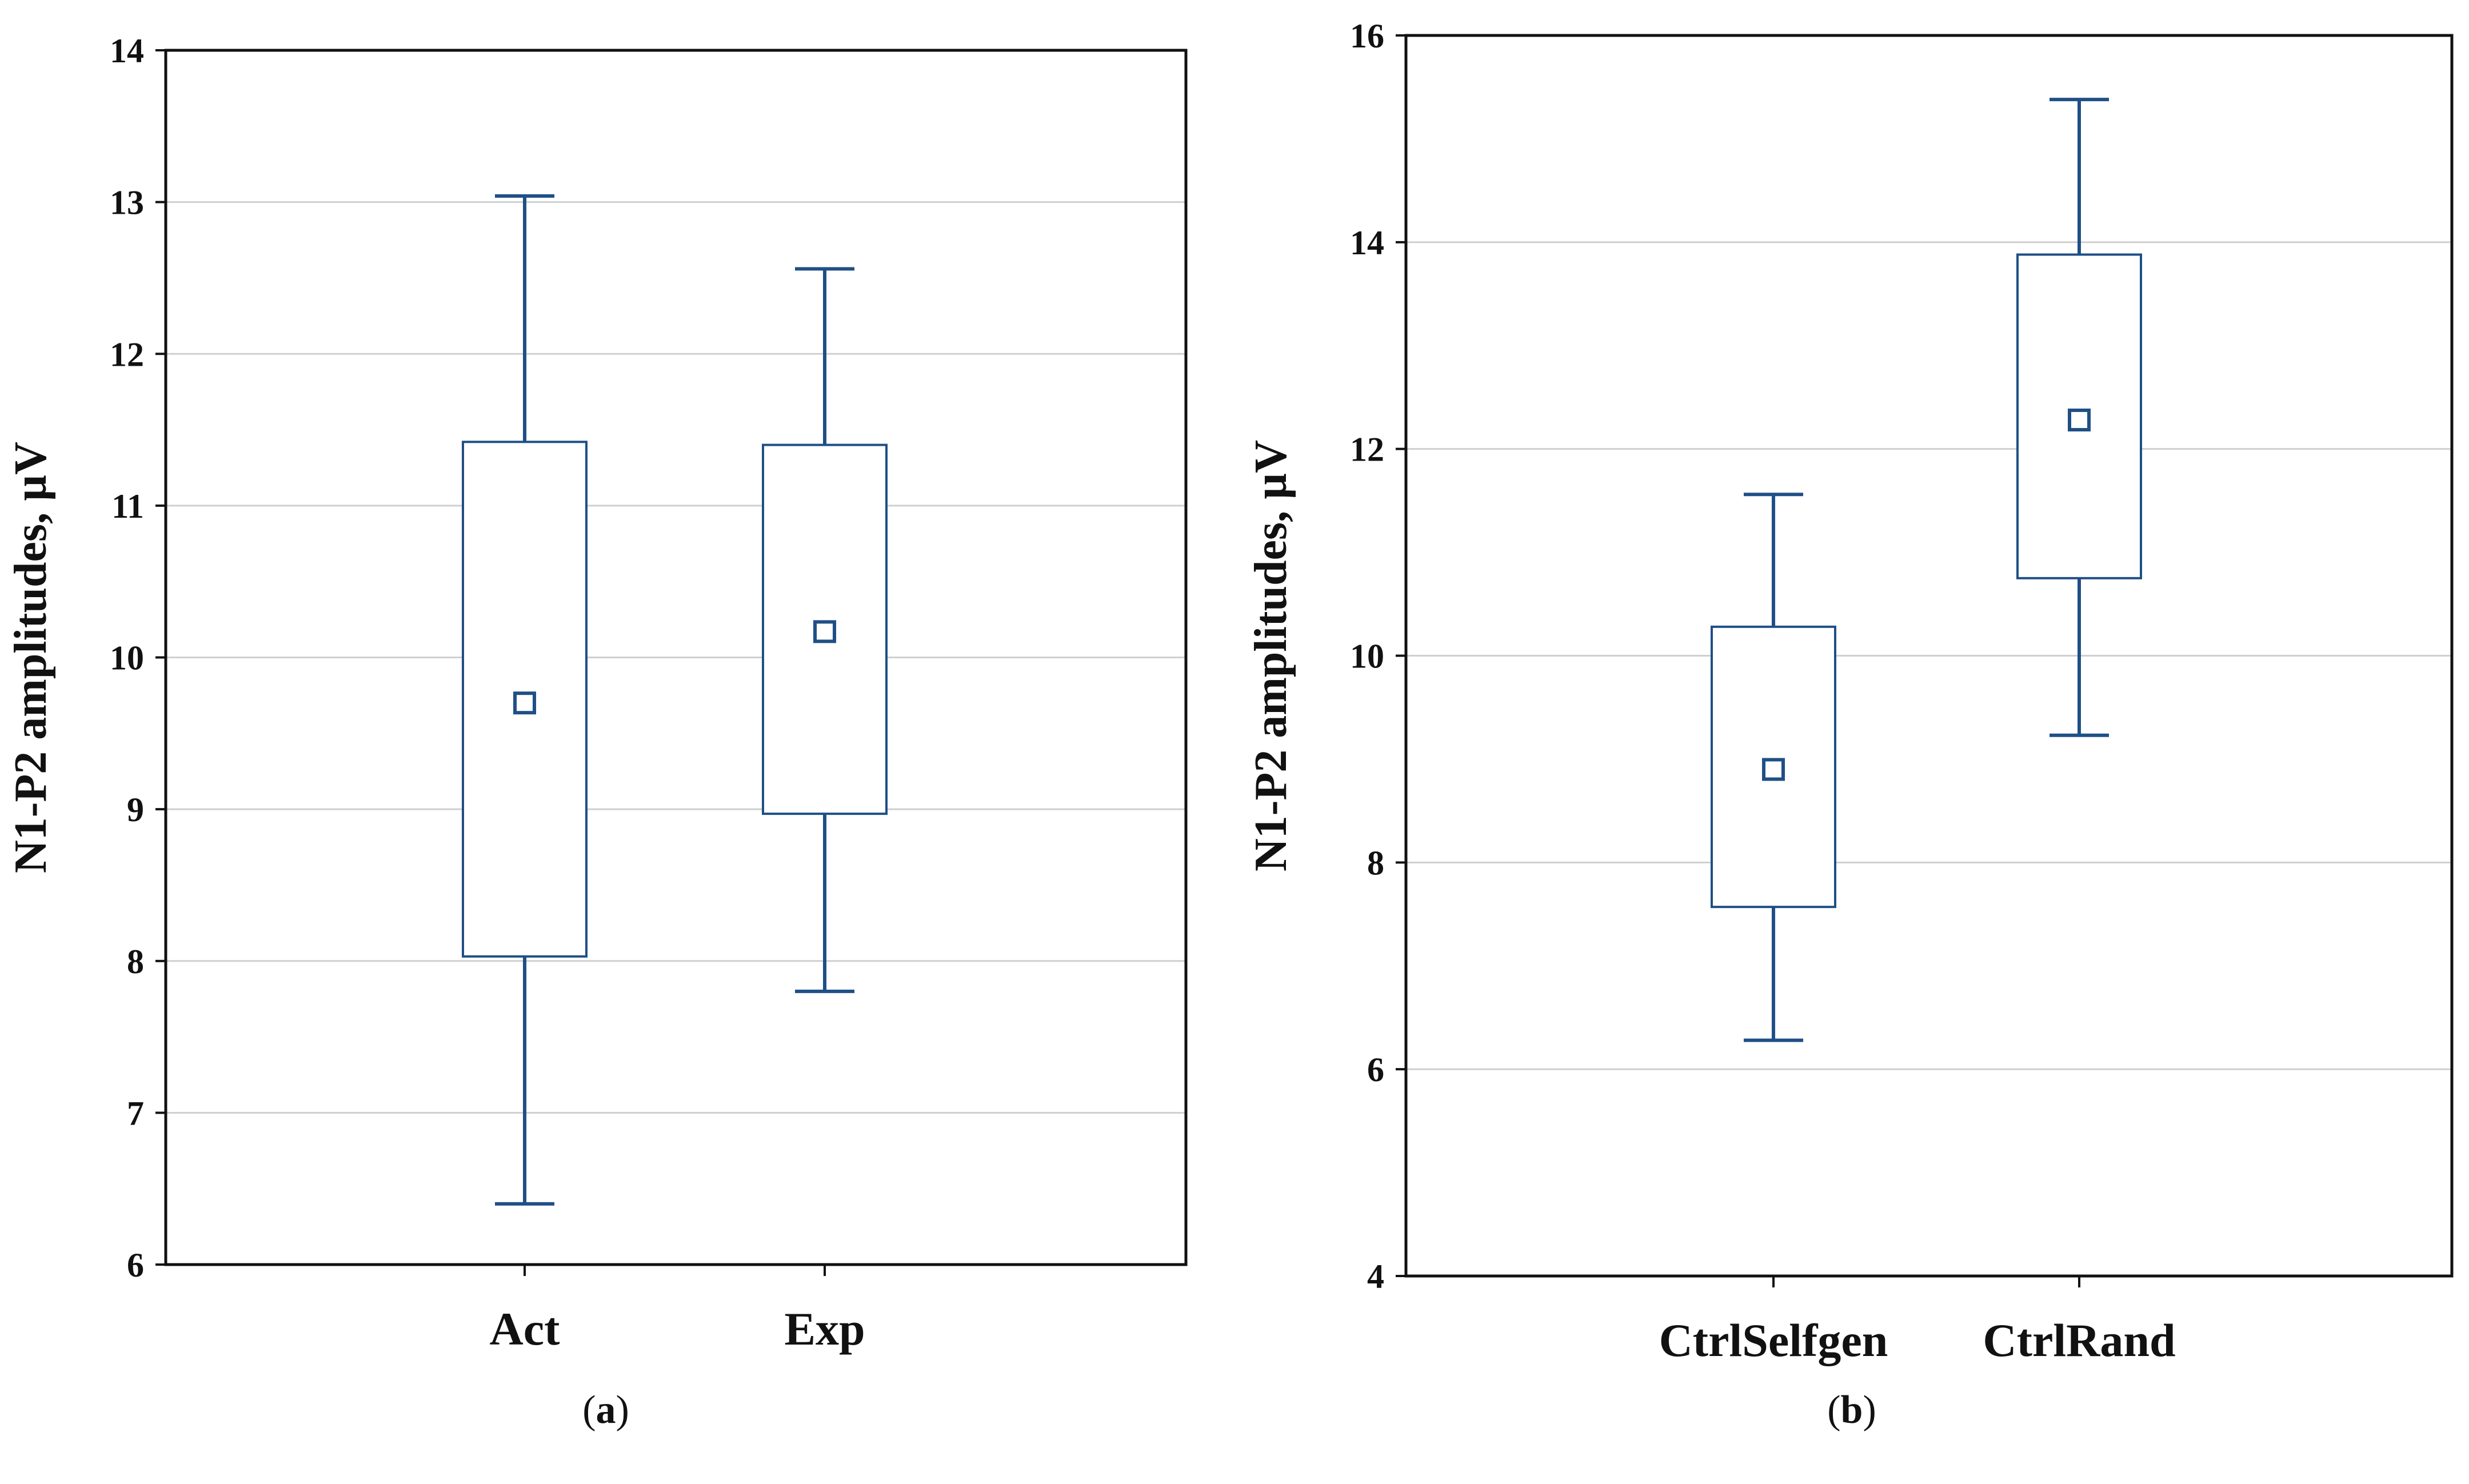 The image size is (2469, 1484). Describe the element at coordinates (1917, 1321) in the screenshot. I see `panel-b-x-ticks: CtrlSelfgen CtrlRand` at that location.